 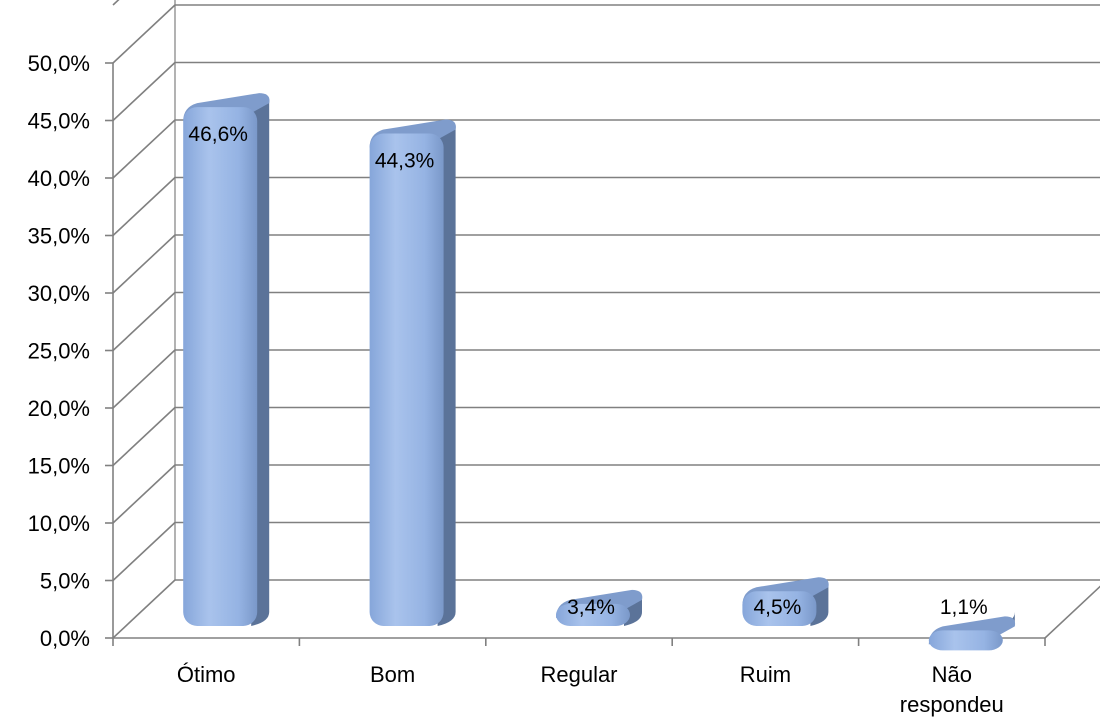 I want to click on y-tick-label: 35,0%, so click(x=59, y=236).